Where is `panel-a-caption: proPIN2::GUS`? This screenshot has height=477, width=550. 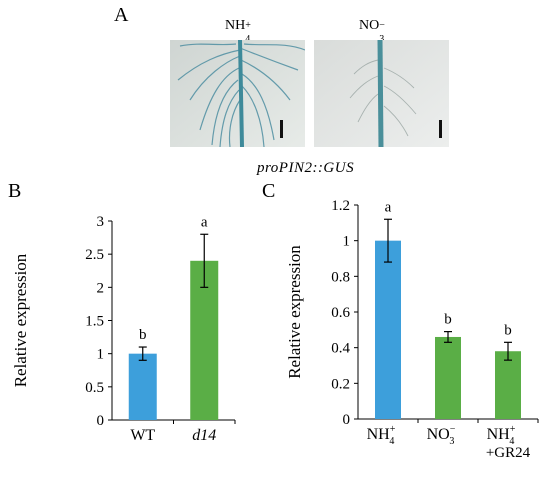 panel-a-caption: proPIN2::GUS is located at coordinates (306, 168).